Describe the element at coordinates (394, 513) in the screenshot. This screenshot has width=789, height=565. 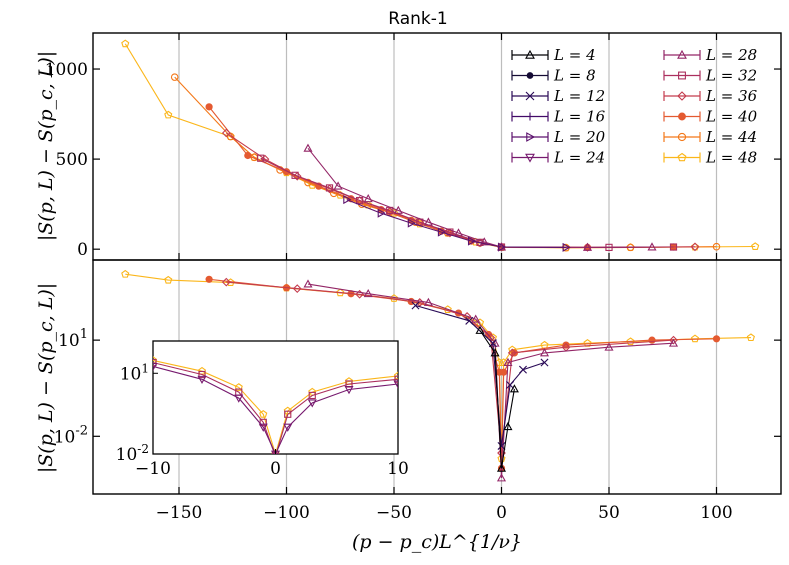
I see `x-tick-label: −50` at that location.